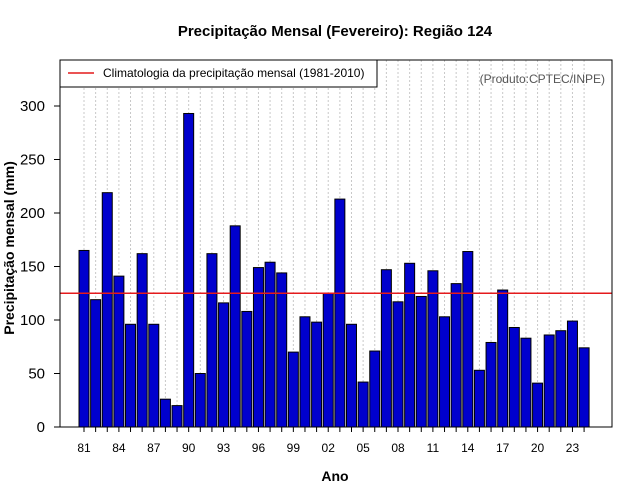 This screenshot has width=640, height=500. What do you see at coordinates (165, 413) in the screenshot?
I see `bar-1988` at bounding box center [165, 413].